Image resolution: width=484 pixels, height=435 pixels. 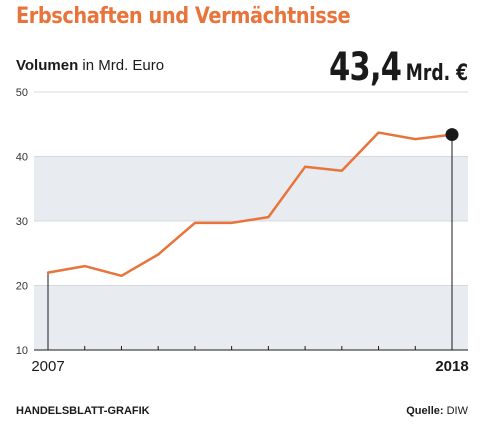 I want to click on highlight-point, so click(x=452, y=135).